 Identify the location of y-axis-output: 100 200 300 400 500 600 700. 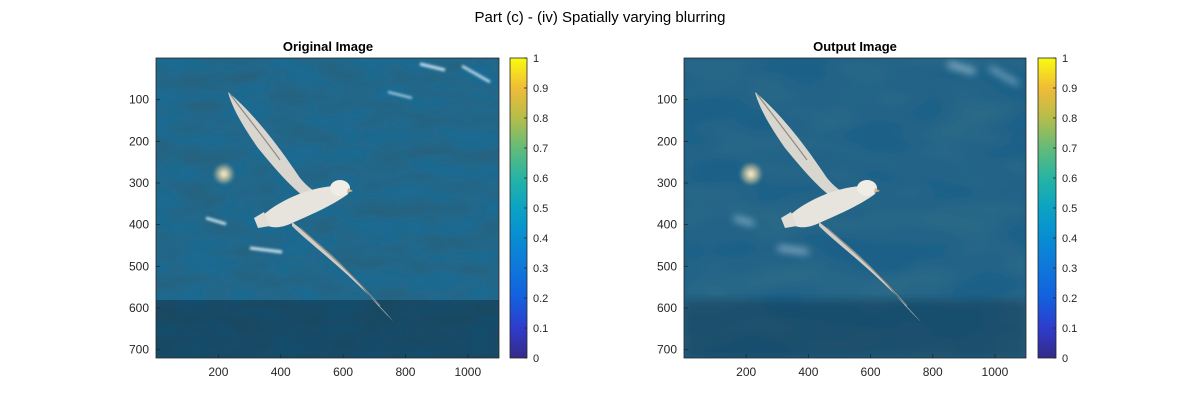
(672, 225).